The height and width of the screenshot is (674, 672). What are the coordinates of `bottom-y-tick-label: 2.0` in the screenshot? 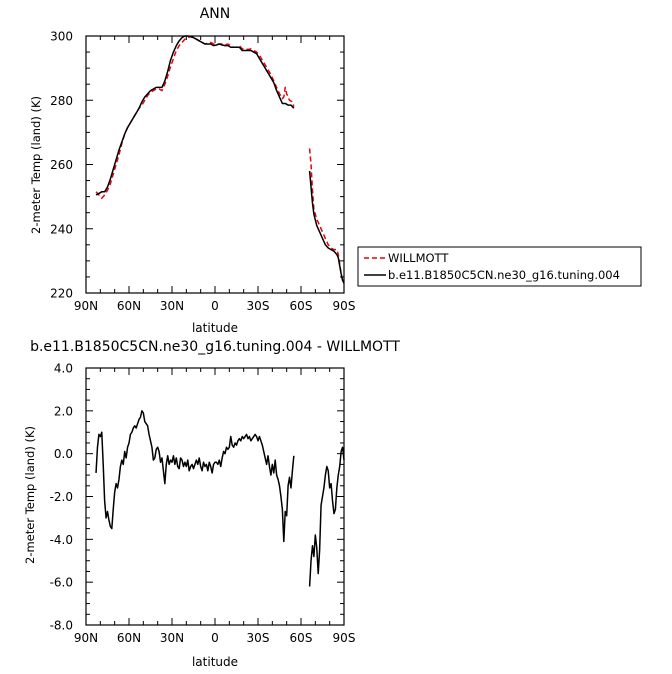 It's located at (63, 411).